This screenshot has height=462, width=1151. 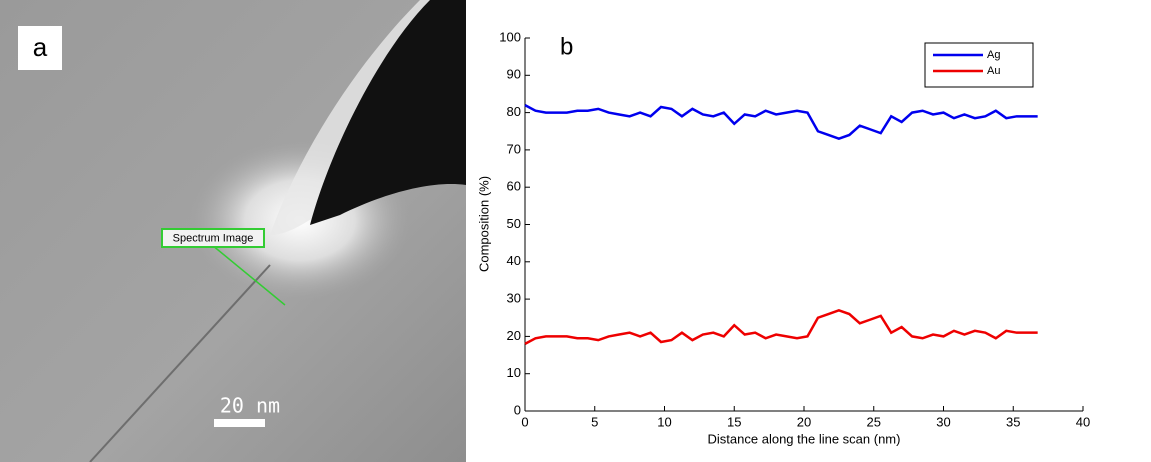 I want to click on panel-label-box, so click(x=40, y=48).